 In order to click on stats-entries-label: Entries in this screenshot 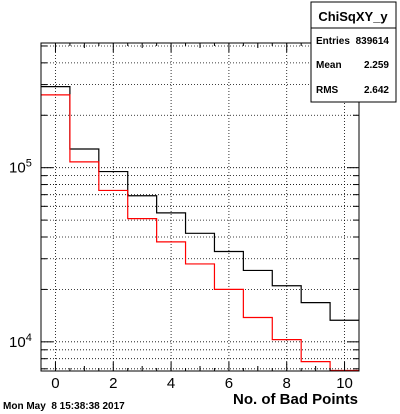, I will do `click(333, 41)`.